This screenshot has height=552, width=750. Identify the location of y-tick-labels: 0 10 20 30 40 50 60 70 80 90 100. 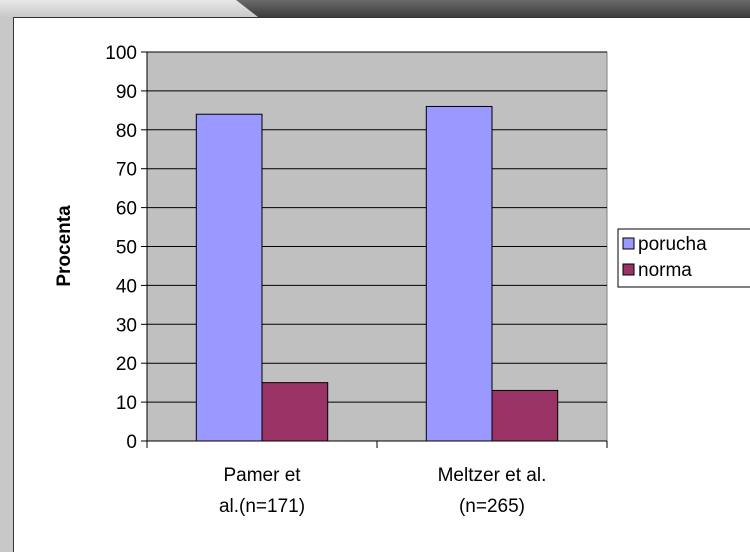
(121, 248).